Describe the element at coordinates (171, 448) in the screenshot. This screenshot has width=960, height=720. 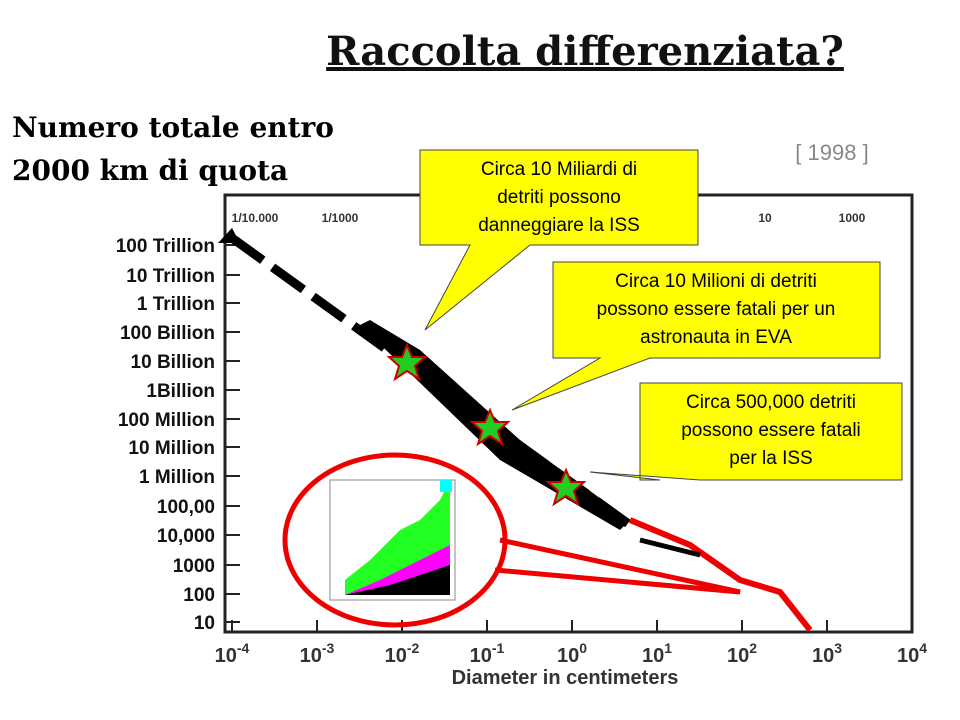
I see `y-tick-label: 10 Million` at that location.